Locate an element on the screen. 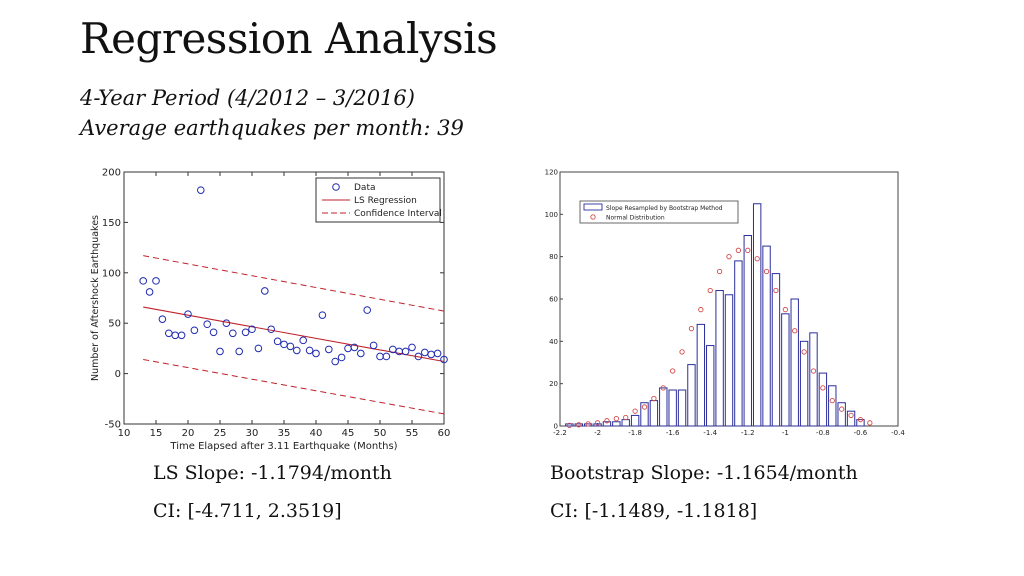 The height and width of the screenshot is (576, 1024). legend-data-marker is located at coordinates (336, 187).